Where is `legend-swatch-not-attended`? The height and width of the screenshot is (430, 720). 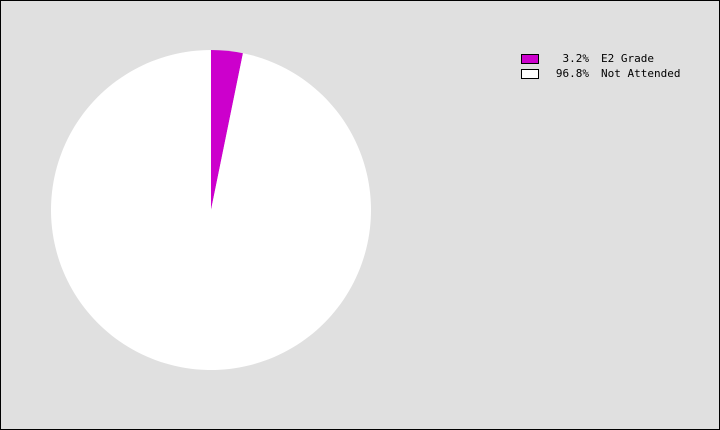
legend-swatch-not-attended is located at coordinates (530, 73).